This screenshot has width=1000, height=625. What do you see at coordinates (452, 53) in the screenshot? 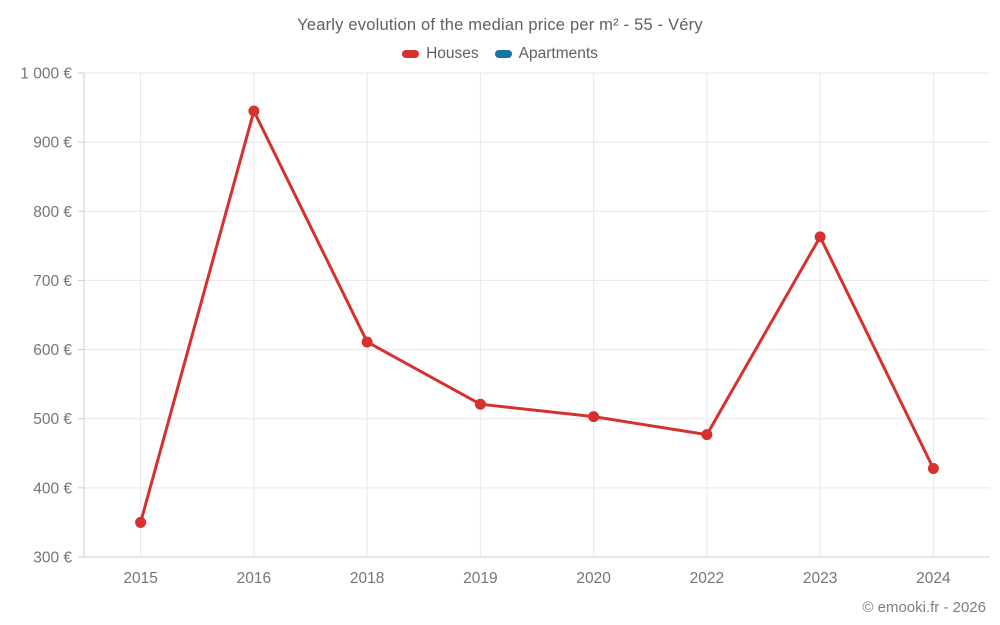
I see `legend-label-houses: Houses` at bounding box center [452, 53].